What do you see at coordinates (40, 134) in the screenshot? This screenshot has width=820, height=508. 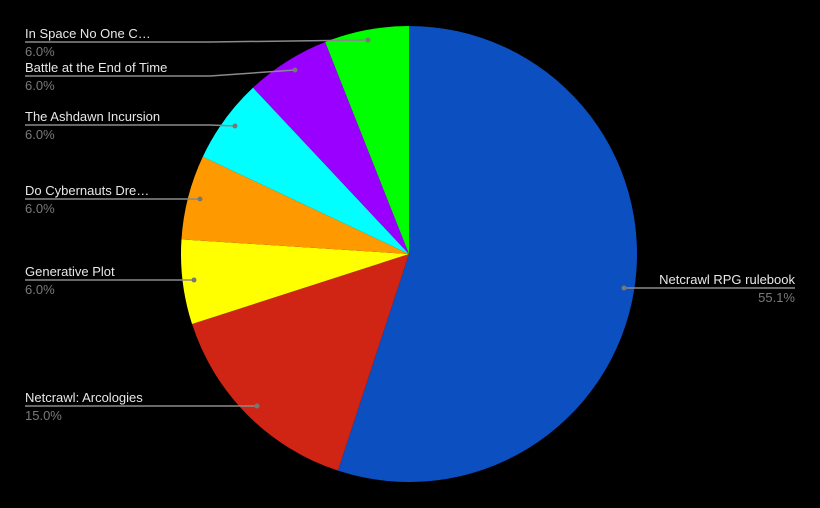 I see `slice-percent-4: 6.0%` at bounding box center [40, 134].